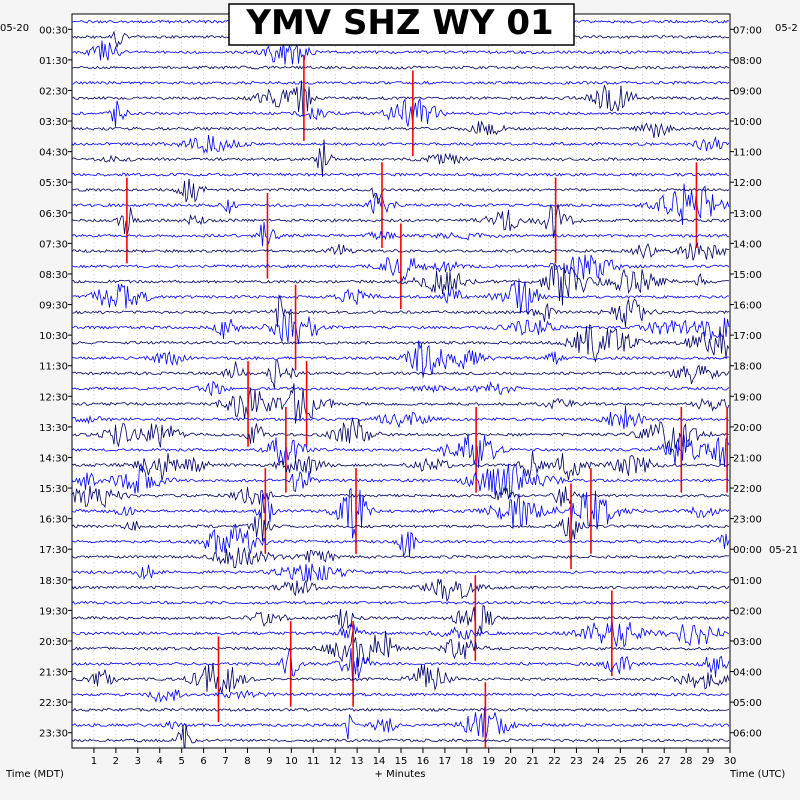 The height and width of the screenshot is (800, 800). What do you see at coordinates (14, 28) in the screenshot?
I see `left-date-label: 05-20` at bounding box center [14, 28].